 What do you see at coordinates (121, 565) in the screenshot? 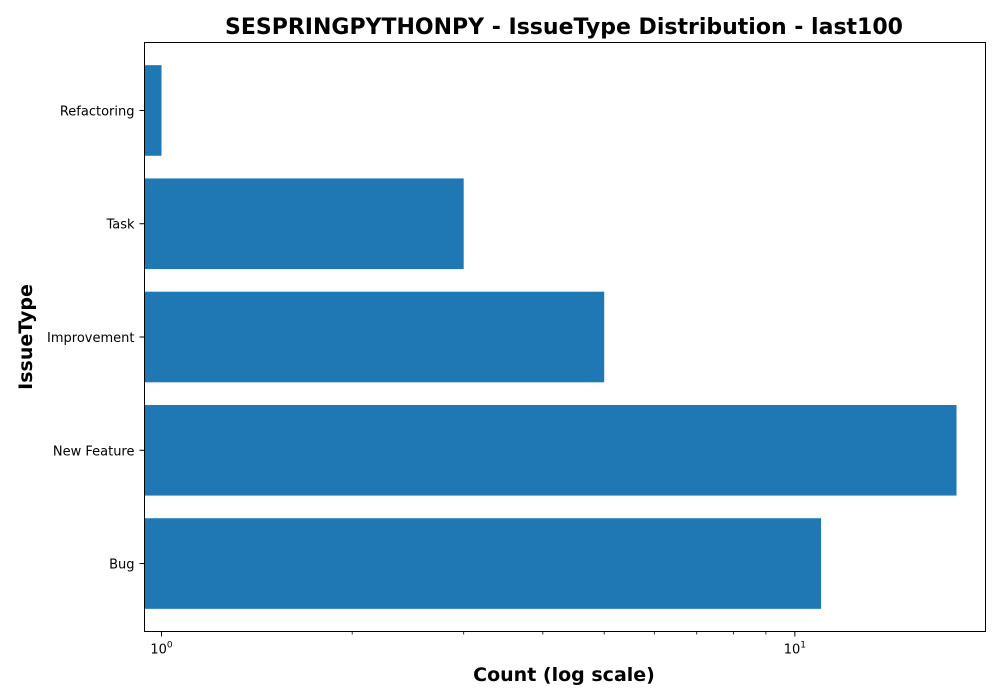
I see `y-tick-label-bug: Bug` at bounding box center [121, 565].